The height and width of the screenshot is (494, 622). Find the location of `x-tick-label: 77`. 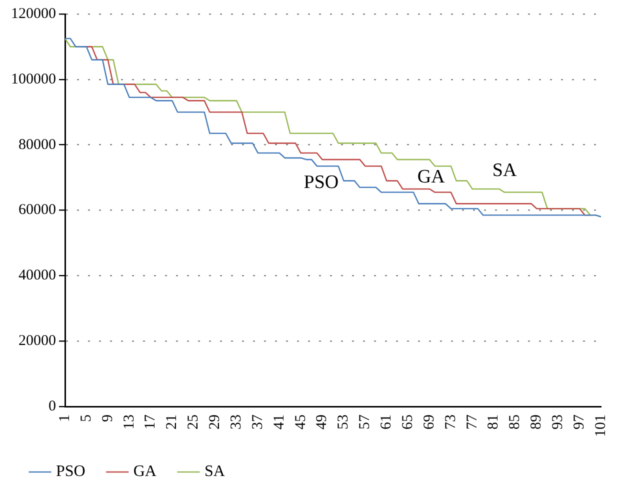

x-tick-label: 77 is located at coordinates (472, 422).